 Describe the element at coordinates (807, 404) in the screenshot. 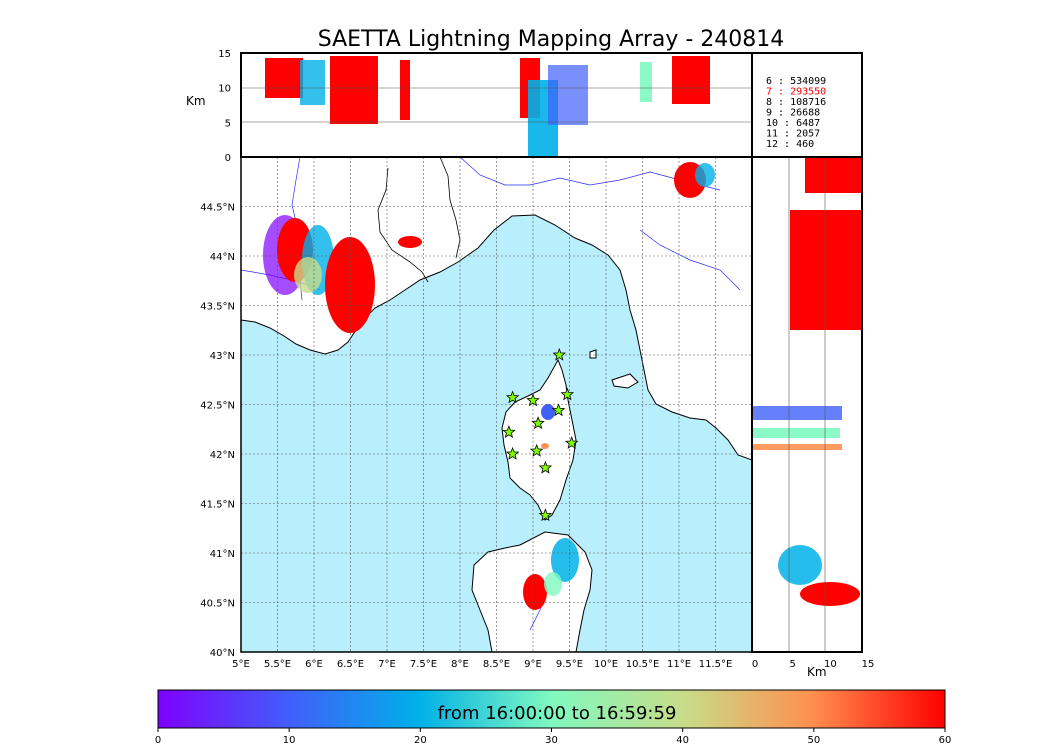

I see `side-panel-frame` at that location.